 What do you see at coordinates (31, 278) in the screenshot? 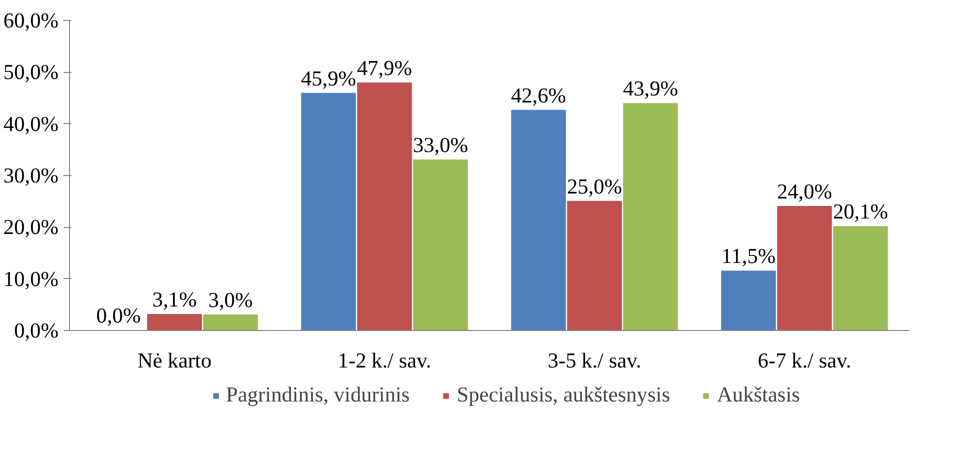
I see `y-tick-label: 10,0%` at bounding box center [31, 278].